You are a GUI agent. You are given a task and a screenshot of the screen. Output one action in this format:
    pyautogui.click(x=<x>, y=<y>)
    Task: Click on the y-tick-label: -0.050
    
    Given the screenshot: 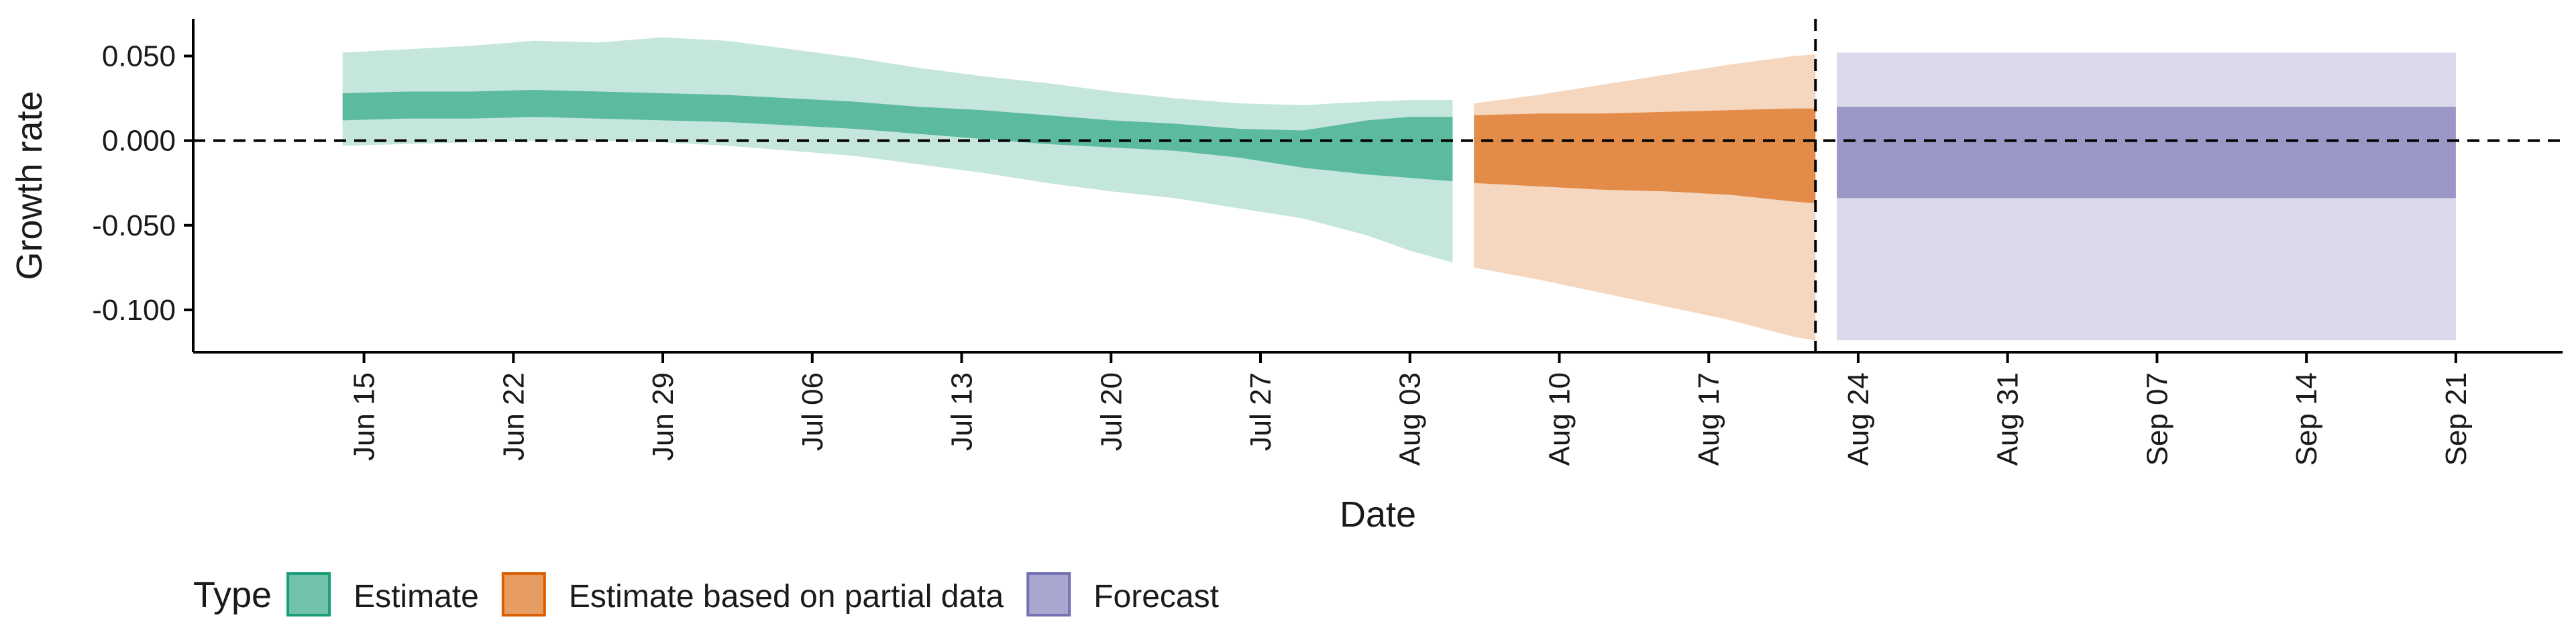 What is the action you would take?
    pyautogui.click(x=134, y=225)
    